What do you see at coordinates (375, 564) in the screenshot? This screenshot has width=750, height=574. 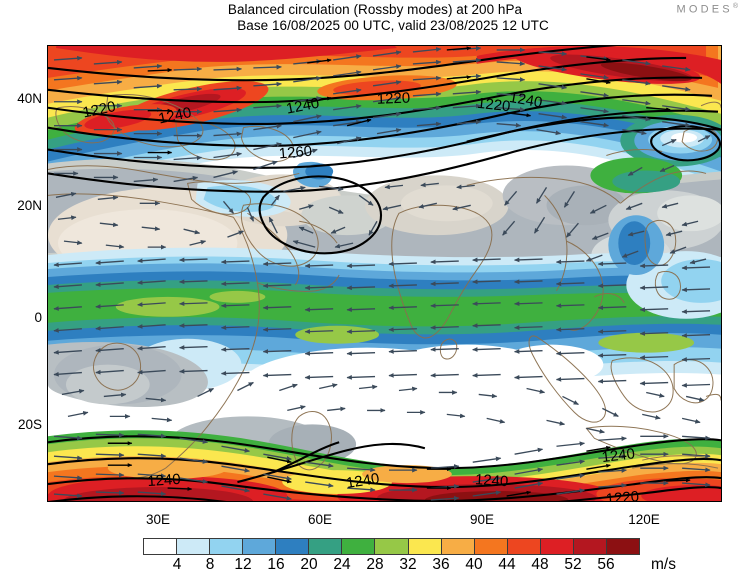 I see `colorbar-tick-28: 28` at bounding box center [375, 564].